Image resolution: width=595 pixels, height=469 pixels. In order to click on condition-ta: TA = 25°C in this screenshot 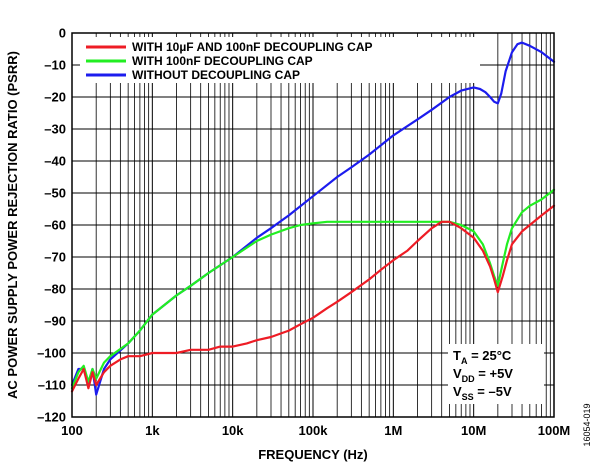, I will do `click(482, 357)`.